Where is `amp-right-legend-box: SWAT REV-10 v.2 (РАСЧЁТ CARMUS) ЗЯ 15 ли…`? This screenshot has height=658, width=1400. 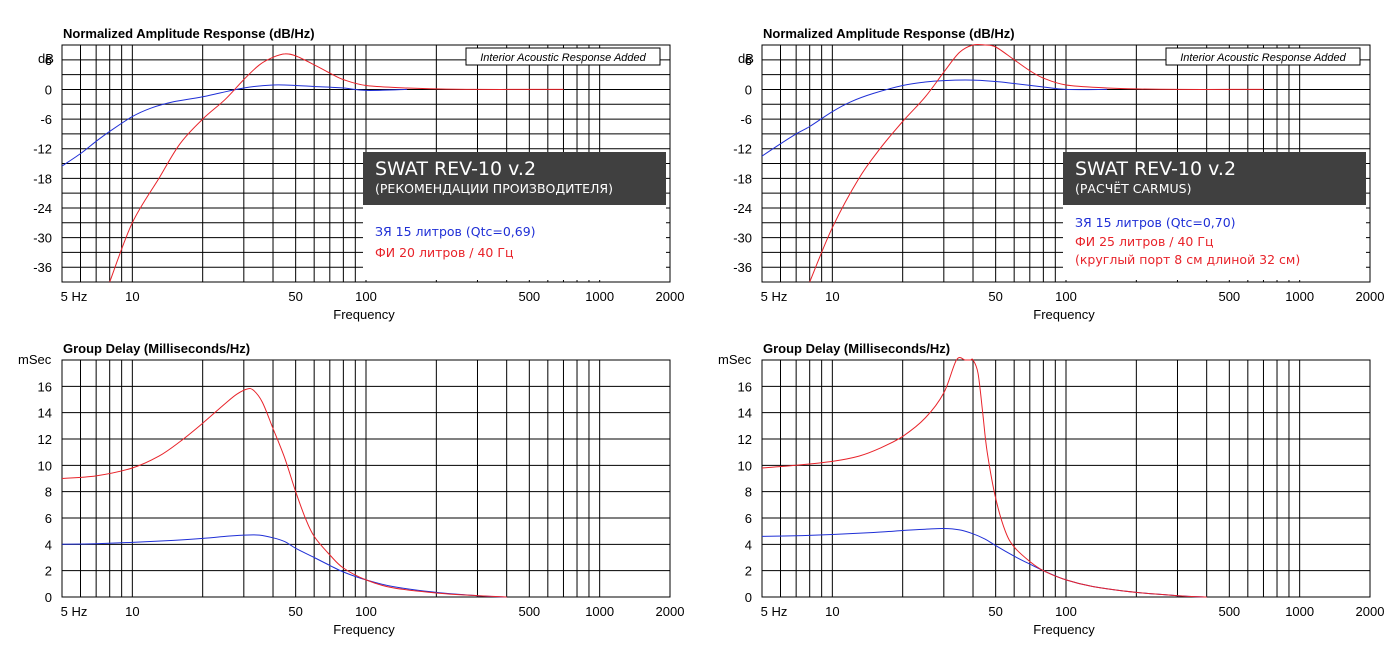
amp-right-legend-box: SWAT REV-10 v.2 (РАСЧЁТ CARMUS) ЗЯ 15 ли… is located at coordinates (1214, 216).